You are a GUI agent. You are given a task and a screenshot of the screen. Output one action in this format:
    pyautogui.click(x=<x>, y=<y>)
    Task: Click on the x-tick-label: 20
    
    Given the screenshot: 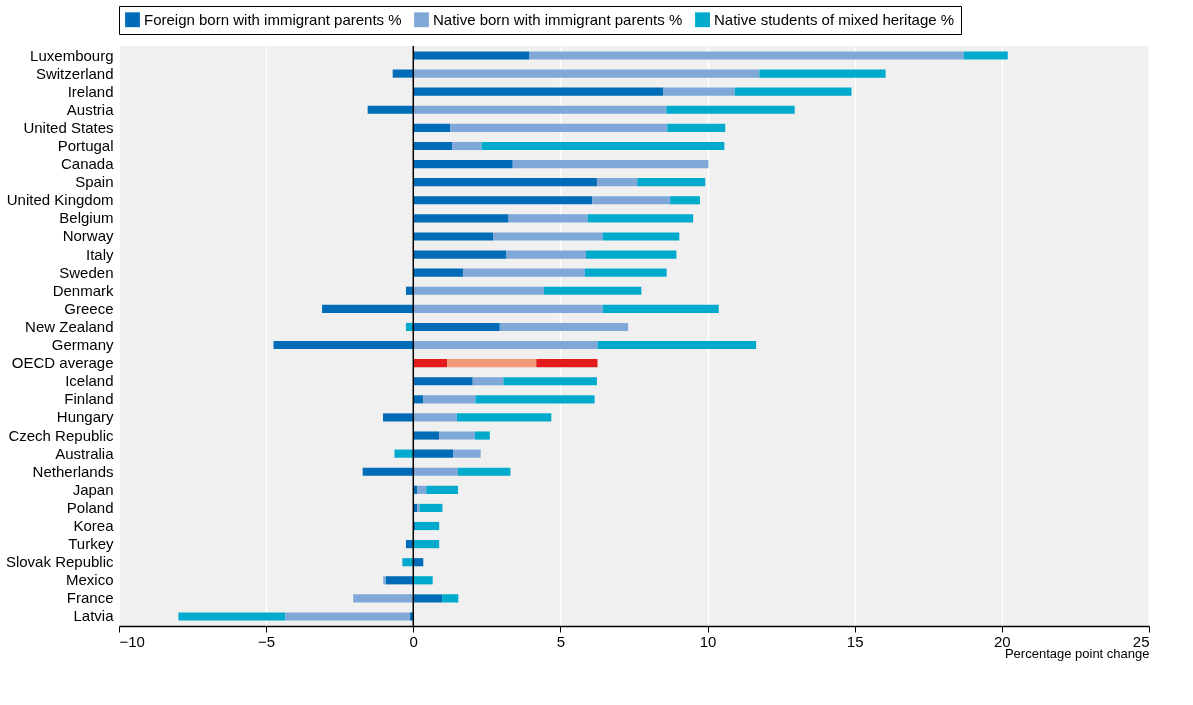 What is the action you would take?
    pyautogui.click(x=1002, y=641)
    